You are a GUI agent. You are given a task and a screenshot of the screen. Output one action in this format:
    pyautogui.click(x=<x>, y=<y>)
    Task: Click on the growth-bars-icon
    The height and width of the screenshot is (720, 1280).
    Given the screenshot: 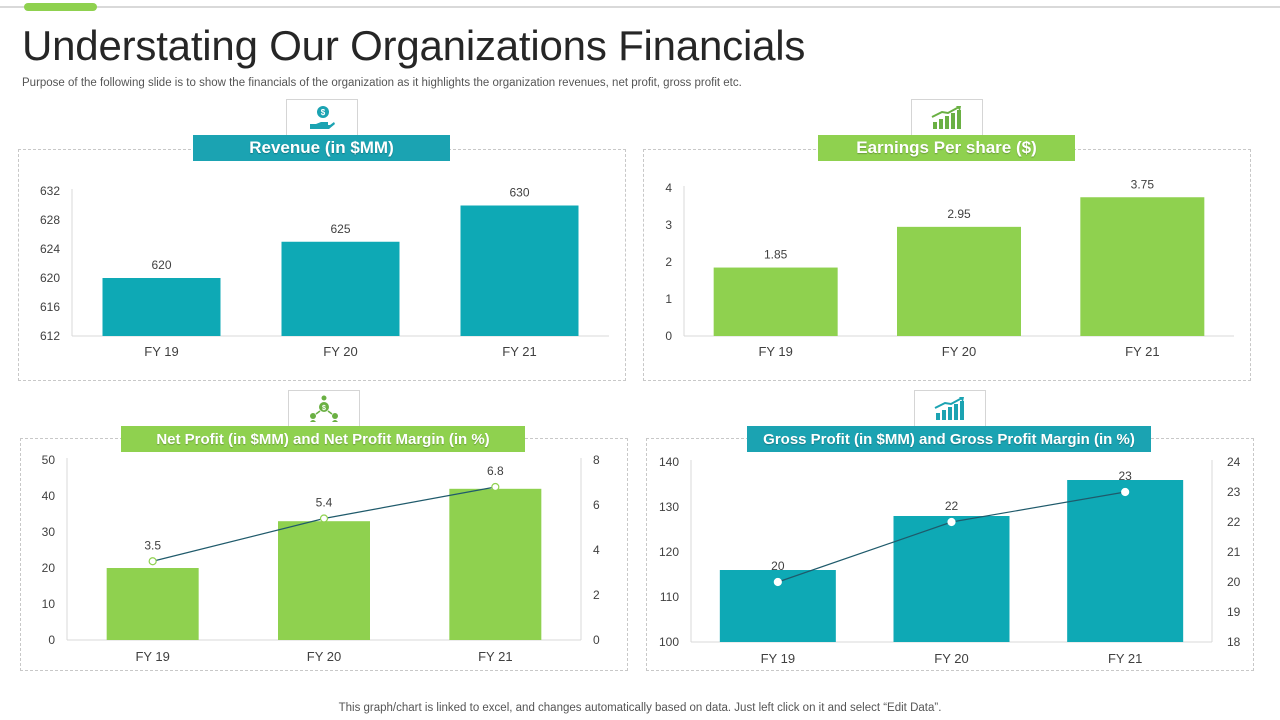 What is the action you would take?
    pyautogui.click(x=946, y=117)
    